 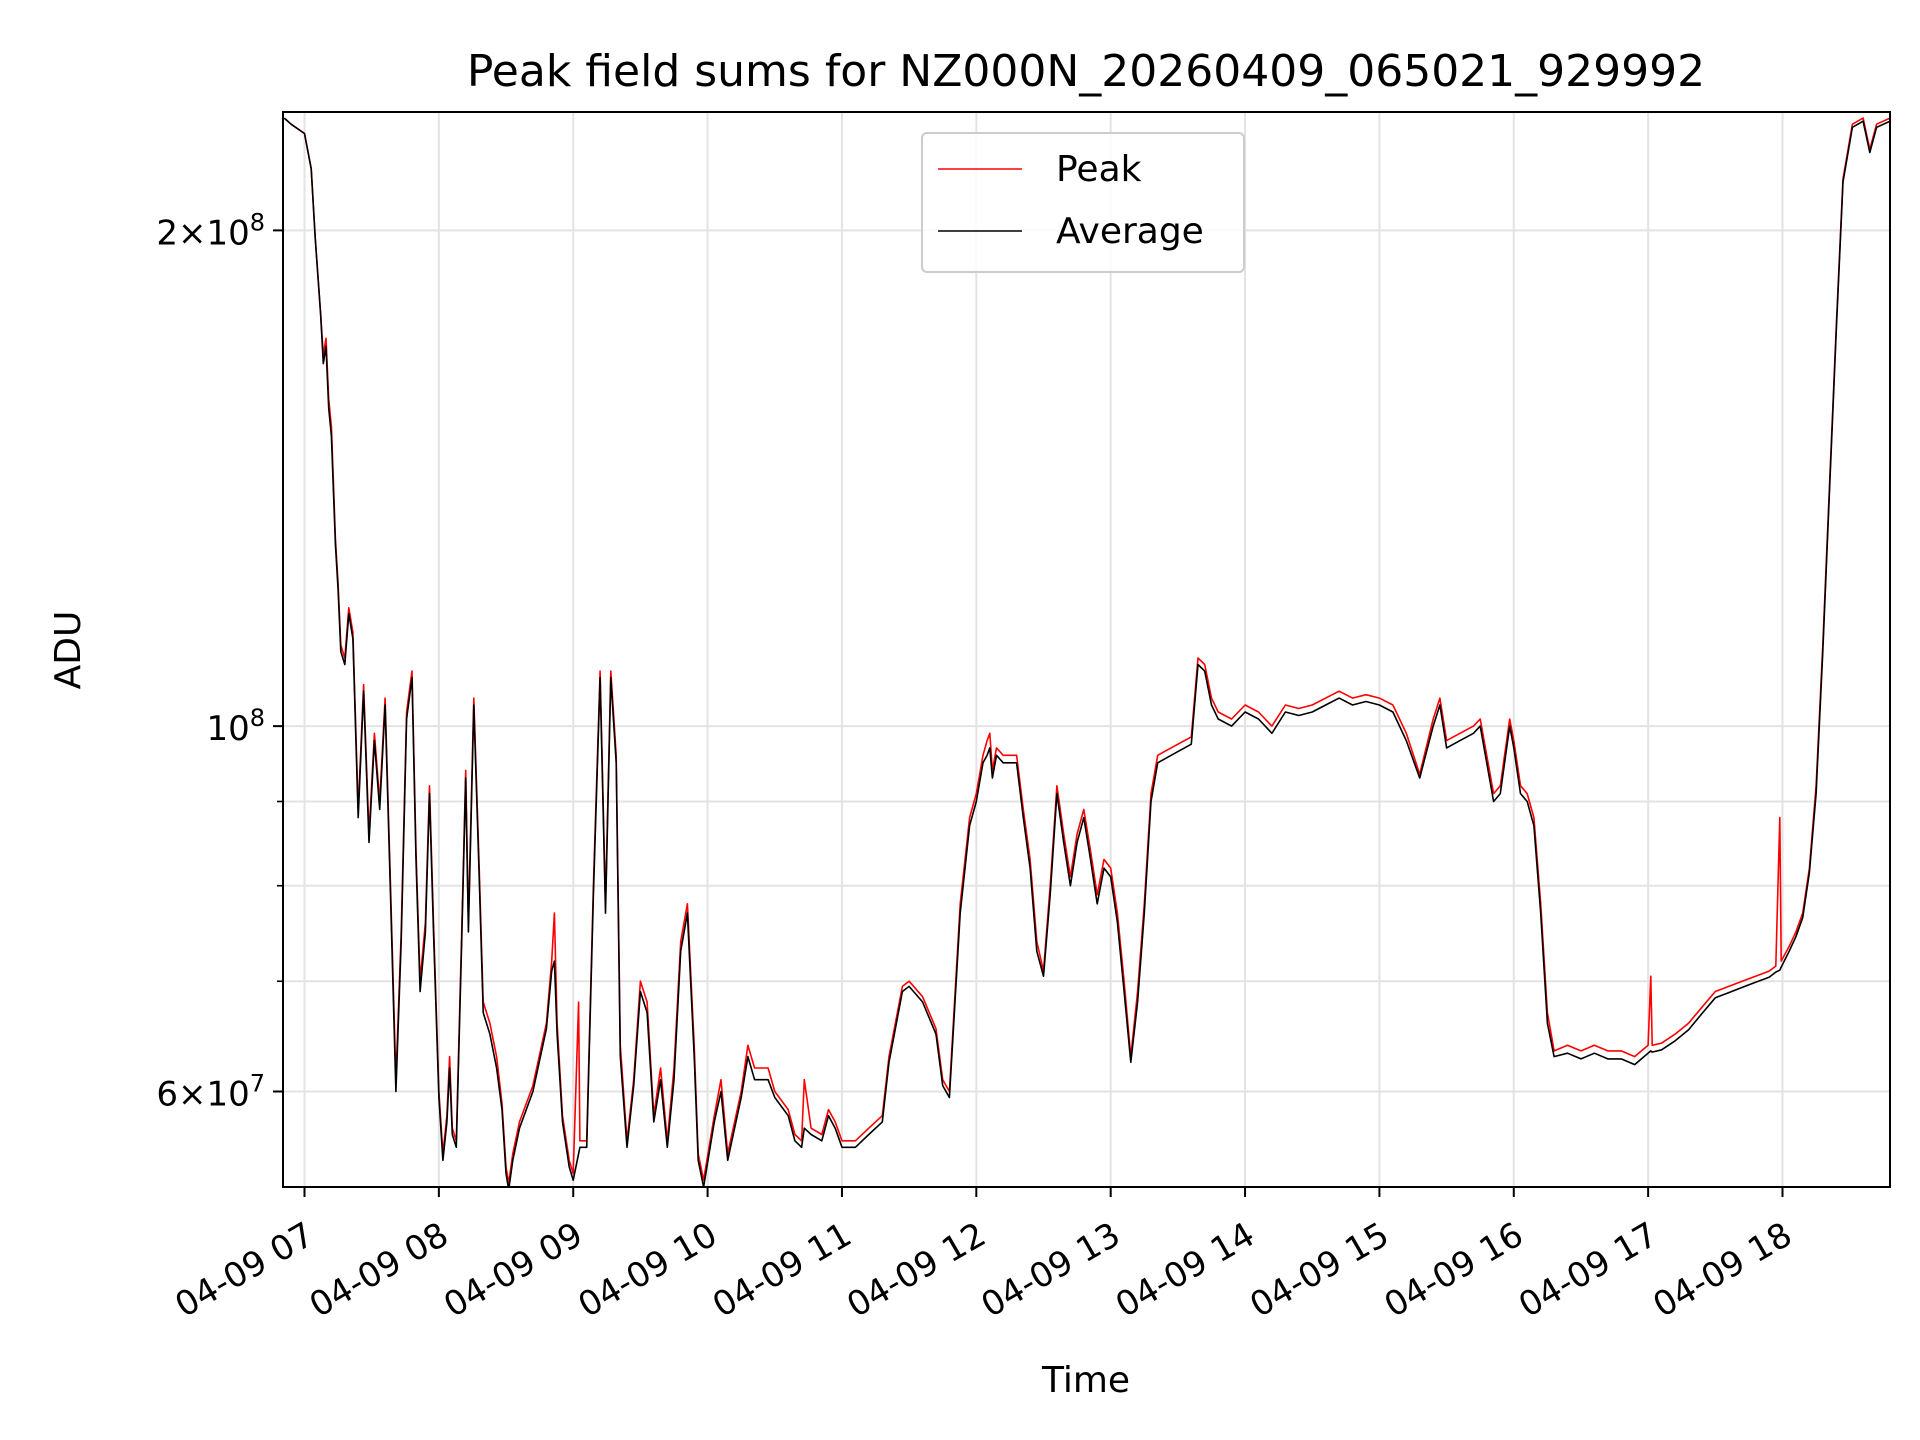 What do you see at coordinates (68, 650) in the screenshot?
I see `y-axis-label: ADU` at bounding box center [68, 650].